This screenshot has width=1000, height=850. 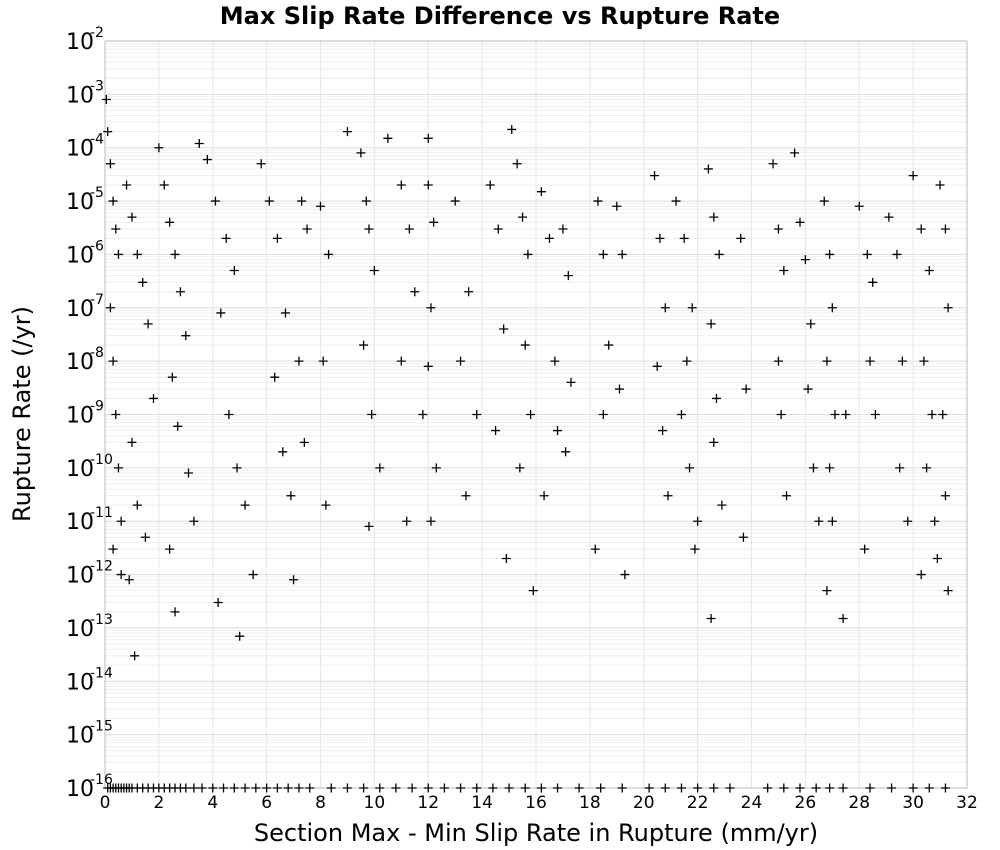 I want to click on y-tick-label: 10⁻¹⁰, so click(x=89, y=467).